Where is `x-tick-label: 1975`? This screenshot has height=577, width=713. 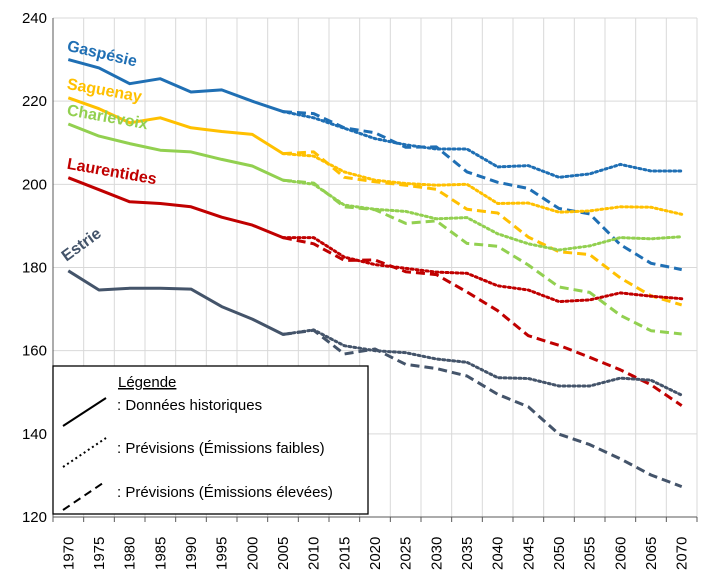 x-tick-label: 1975 is located at coordinates (99, 553).